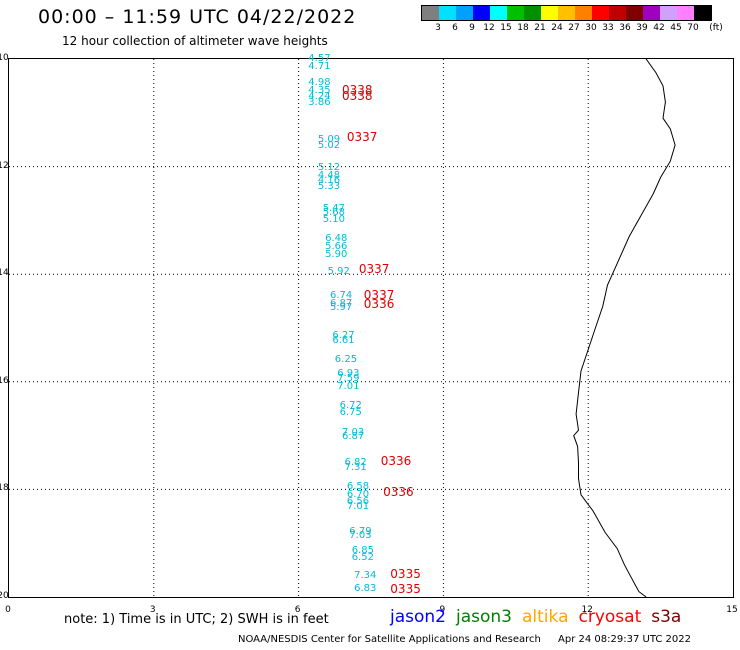  What do you see at coordinates (319, 67) in the screenshot?
I see `wave-height-value: 4.71` at bounding box center [319, 67].